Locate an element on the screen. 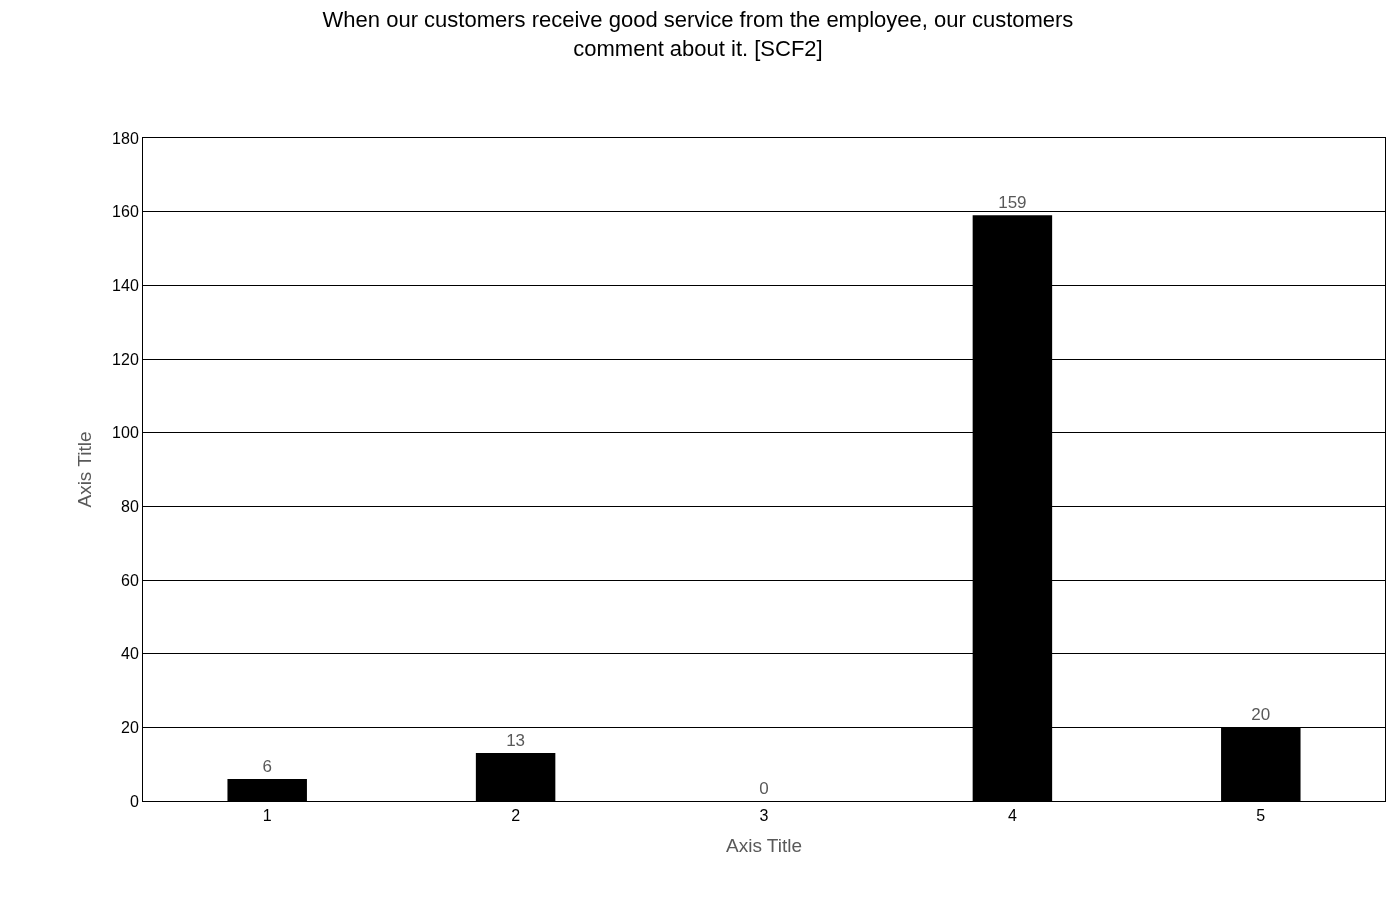 The height and width of the screenshot is (913, 1396). x-tick-label: 5 is located at coordinates (1261, 816).